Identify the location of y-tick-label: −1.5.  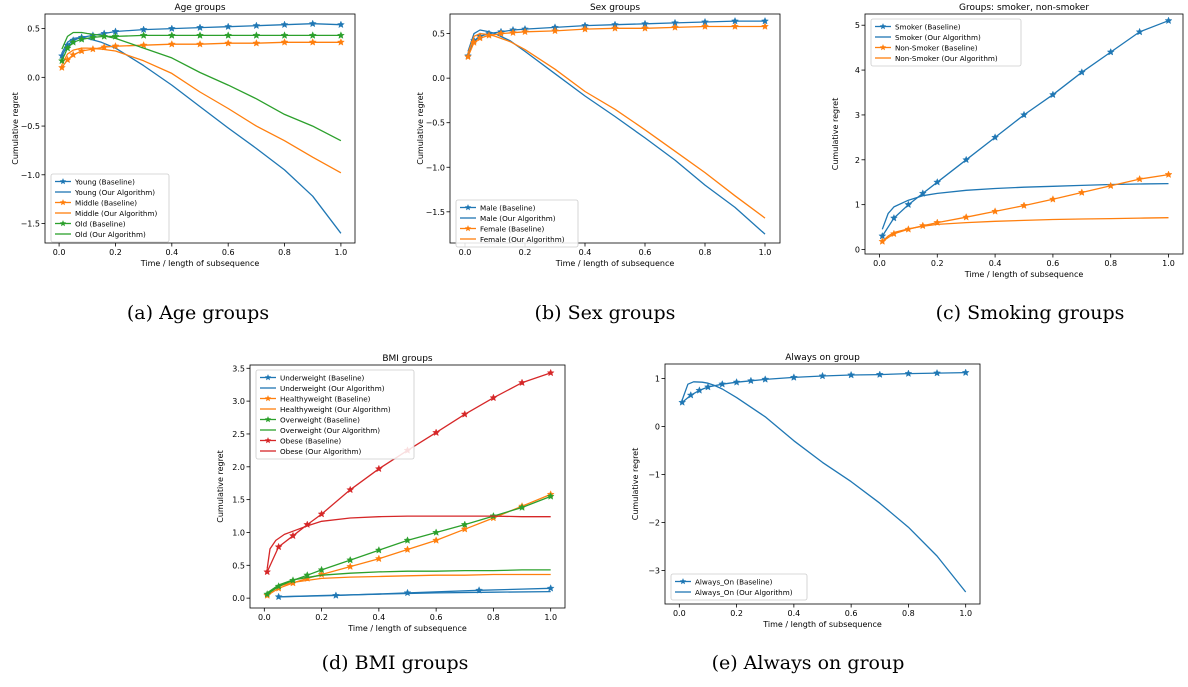
(30, 224).